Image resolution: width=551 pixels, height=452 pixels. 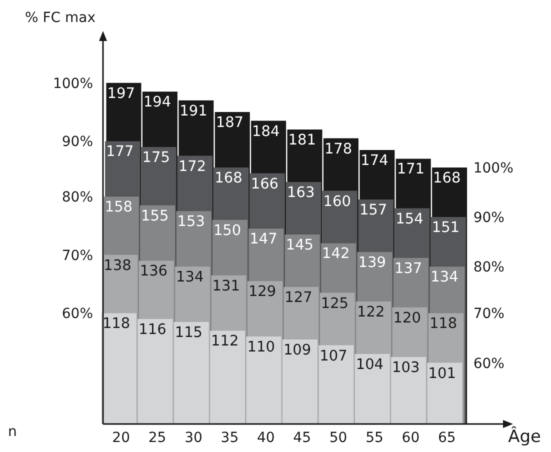 What do you see at coordinates (410, 170) in the screenshot?
I see `data-label: 171` at bounding box center [410, 170].